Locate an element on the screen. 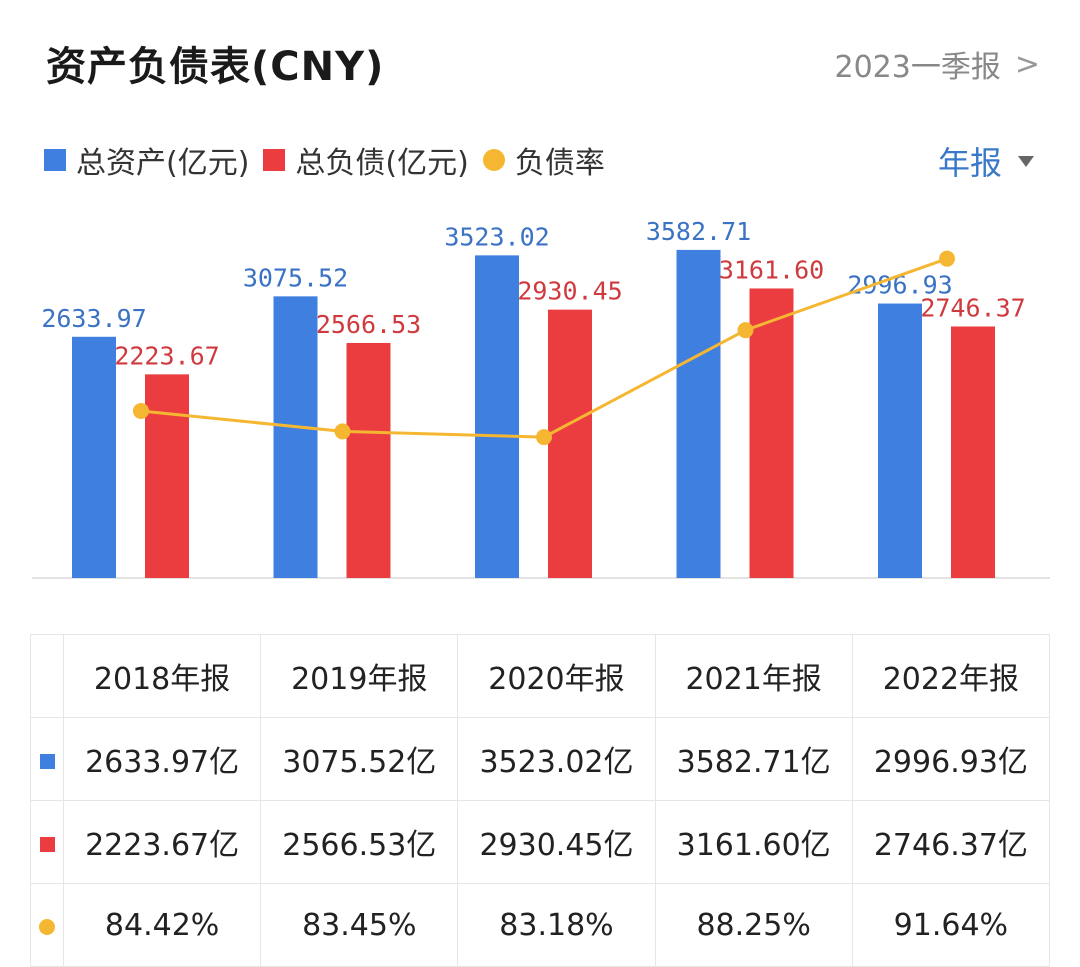 The image size is (1080, 967). table-cell: 83.45% is located at coordinates (359, 925).